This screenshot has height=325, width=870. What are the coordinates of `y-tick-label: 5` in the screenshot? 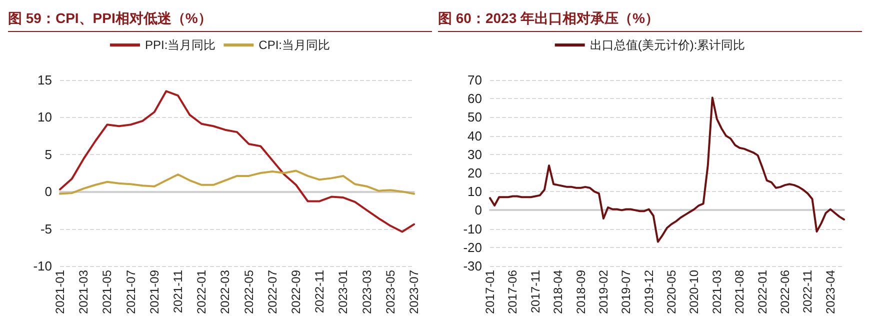 It's located at (48, 154).